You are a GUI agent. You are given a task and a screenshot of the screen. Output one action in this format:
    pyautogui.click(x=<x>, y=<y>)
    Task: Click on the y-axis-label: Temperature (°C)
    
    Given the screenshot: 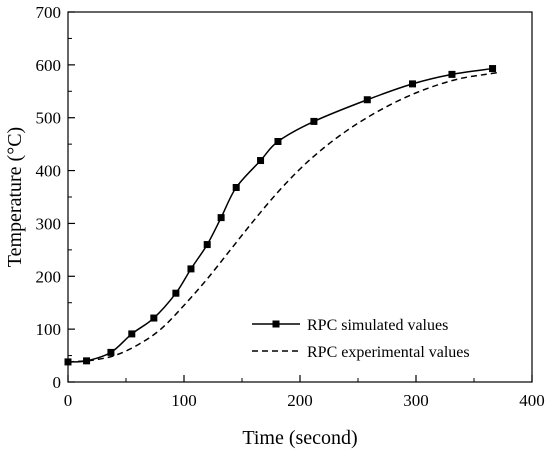 What is the action you would take?
    pyautogui.click(x=15, y=197)
    